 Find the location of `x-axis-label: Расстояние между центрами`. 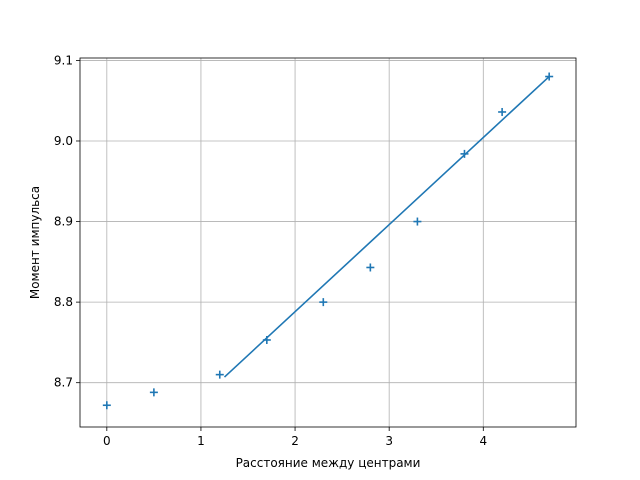

x-axis-label: Расстояние между центрами is located at coordinates (328, 463).